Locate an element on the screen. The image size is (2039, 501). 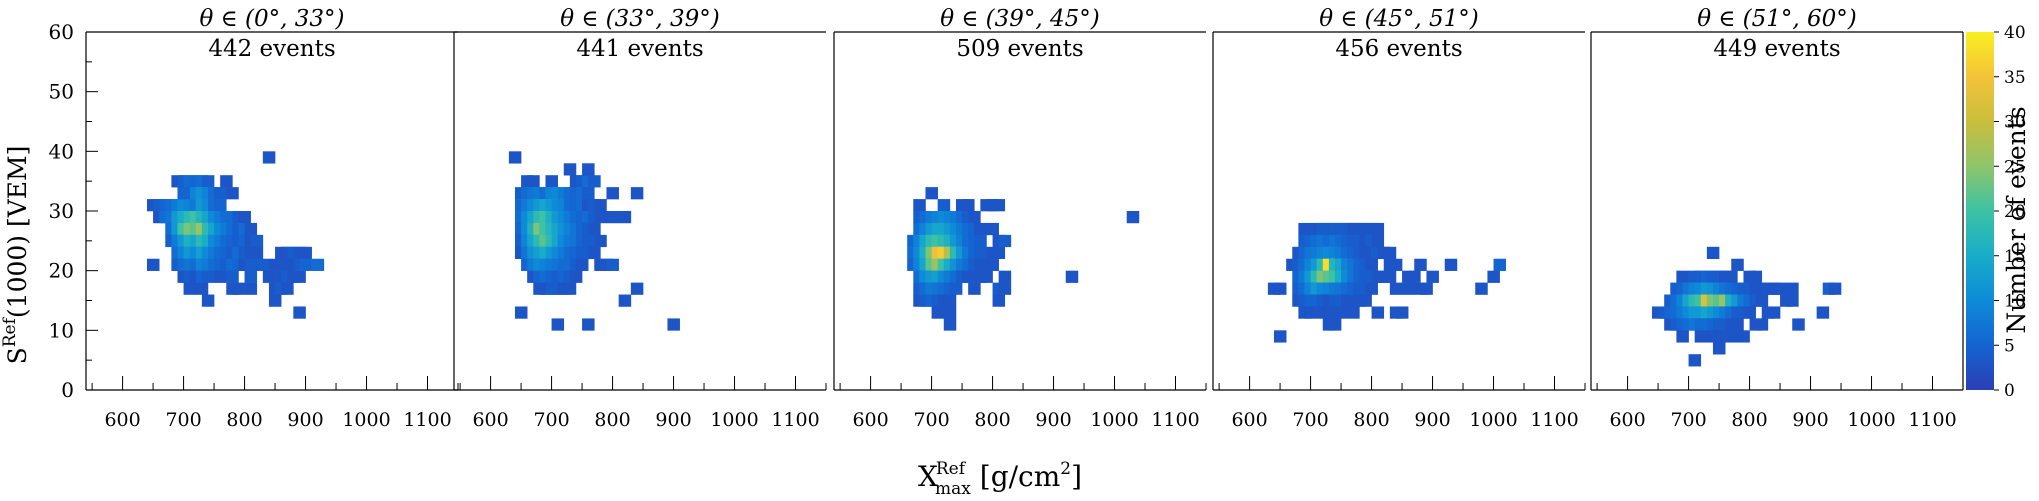
y-tick-label: 40 is located at coordinates (61, 151).